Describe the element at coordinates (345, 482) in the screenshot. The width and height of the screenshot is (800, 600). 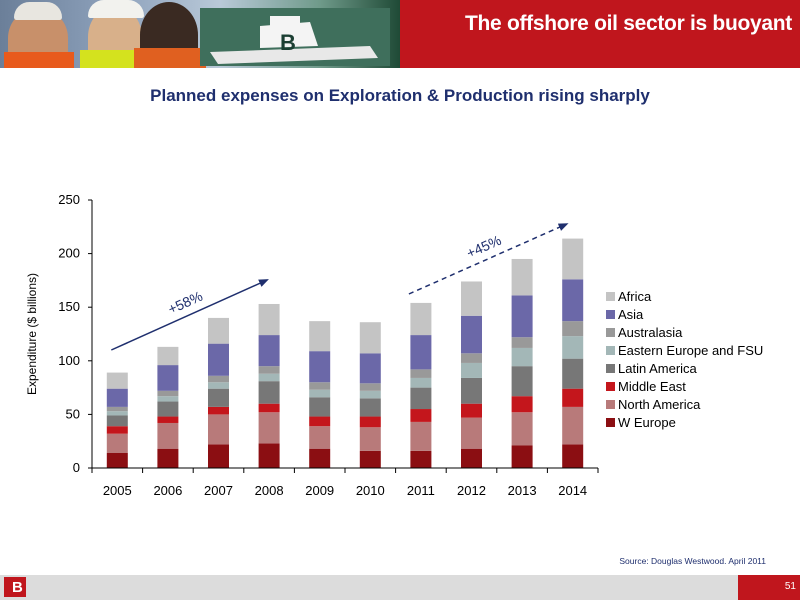
I see `x-axis: 2005 2006 2007 2008 2009 2010 2011 2012 2013 2014` at that location.